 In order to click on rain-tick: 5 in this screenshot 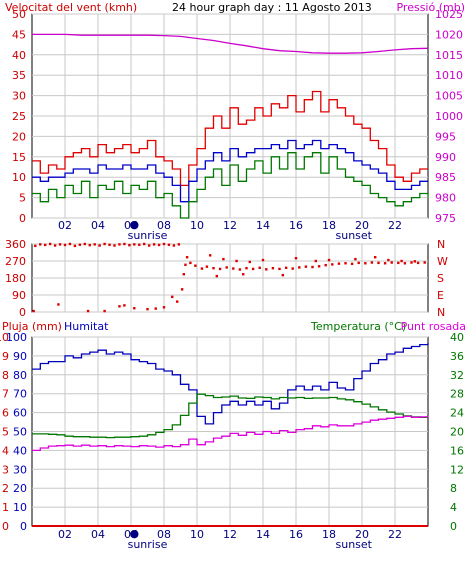, I will do `click(5, 432)`.